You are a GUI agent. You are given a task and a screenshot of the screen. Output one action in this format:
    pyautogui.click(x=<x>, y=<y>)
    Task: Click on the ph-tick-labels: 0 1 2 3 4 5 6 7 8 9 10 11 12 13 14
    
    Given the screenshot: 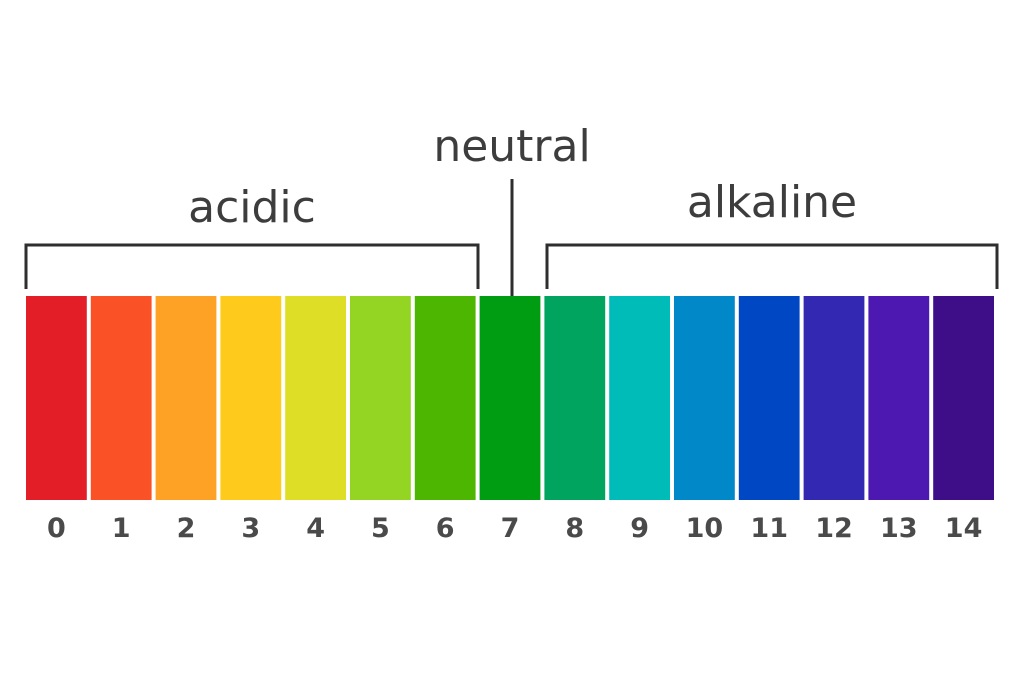 What is the action you would take?
    pyautogui.click(x=514, y=528)
    